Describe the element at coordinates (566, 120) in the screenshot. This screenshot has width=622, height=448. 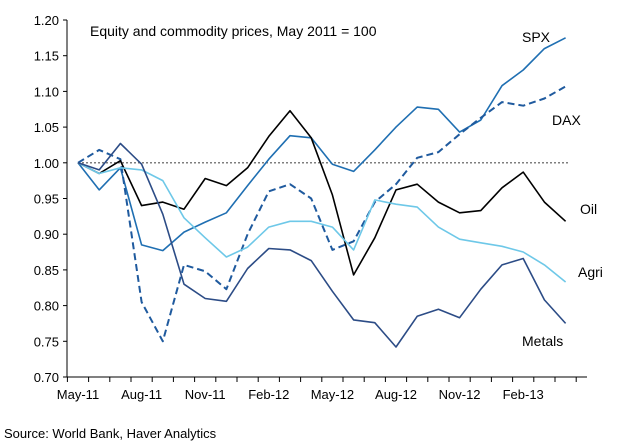
I see `series-label-dax: DAX` at that location.